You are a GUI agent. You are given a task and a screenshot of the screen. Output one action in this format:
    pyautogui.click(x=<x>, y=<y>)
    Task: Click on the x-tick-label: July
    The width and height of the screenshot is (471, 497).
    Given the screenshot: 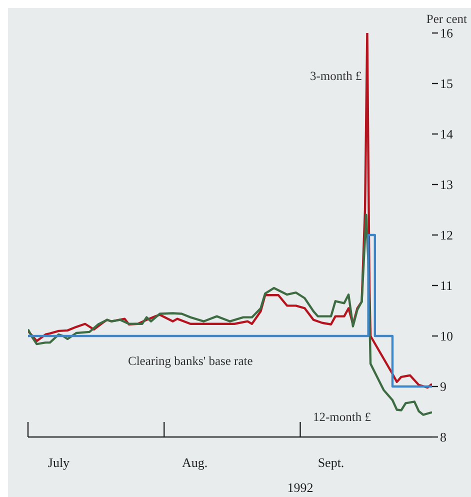 What is the action you would take?
    pyautogui.click(x=59, y=462)
    